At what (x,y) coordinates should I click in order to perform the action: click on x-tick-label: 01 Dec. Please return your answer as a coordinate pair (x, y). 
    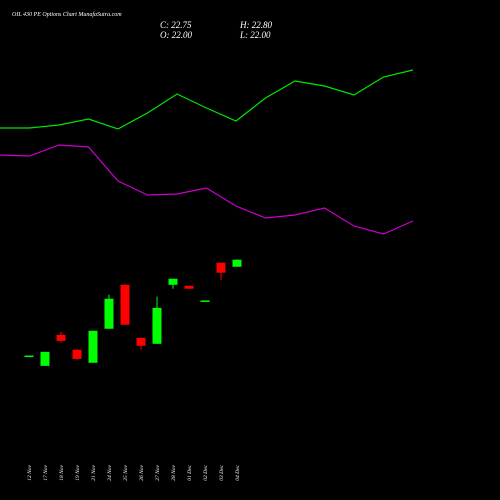
    Looking at the image, I should click on (190, 472).